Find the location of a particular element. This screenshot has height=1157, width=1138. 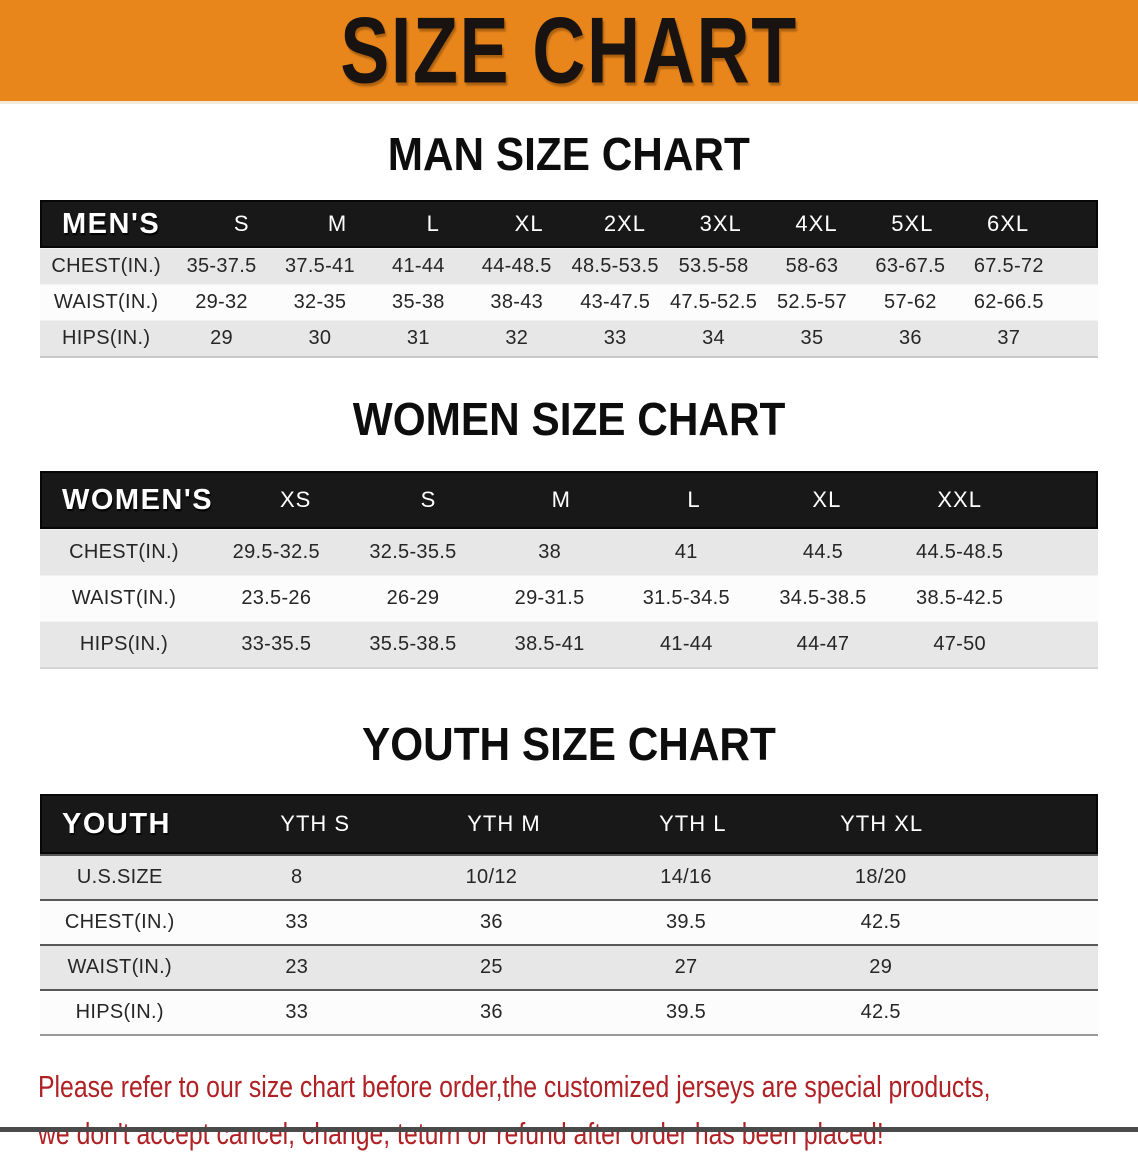

cell: 25 is located at coordinates (491, 967).